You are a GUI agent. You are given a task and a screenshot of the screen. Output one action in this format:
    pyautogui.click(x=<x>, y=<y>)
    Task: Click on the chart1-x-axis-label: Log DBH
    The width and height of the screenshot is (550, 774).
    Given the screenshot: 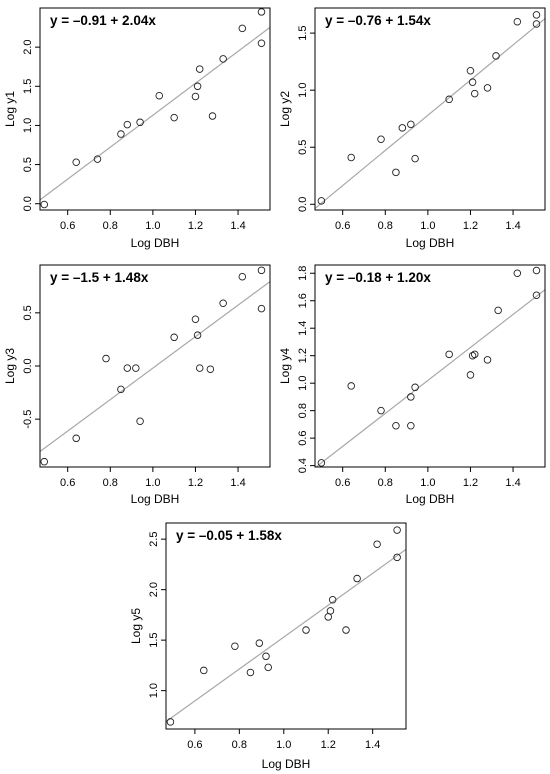 What is the action you would take?
    pyautogui.click(x=155, y=243)
    